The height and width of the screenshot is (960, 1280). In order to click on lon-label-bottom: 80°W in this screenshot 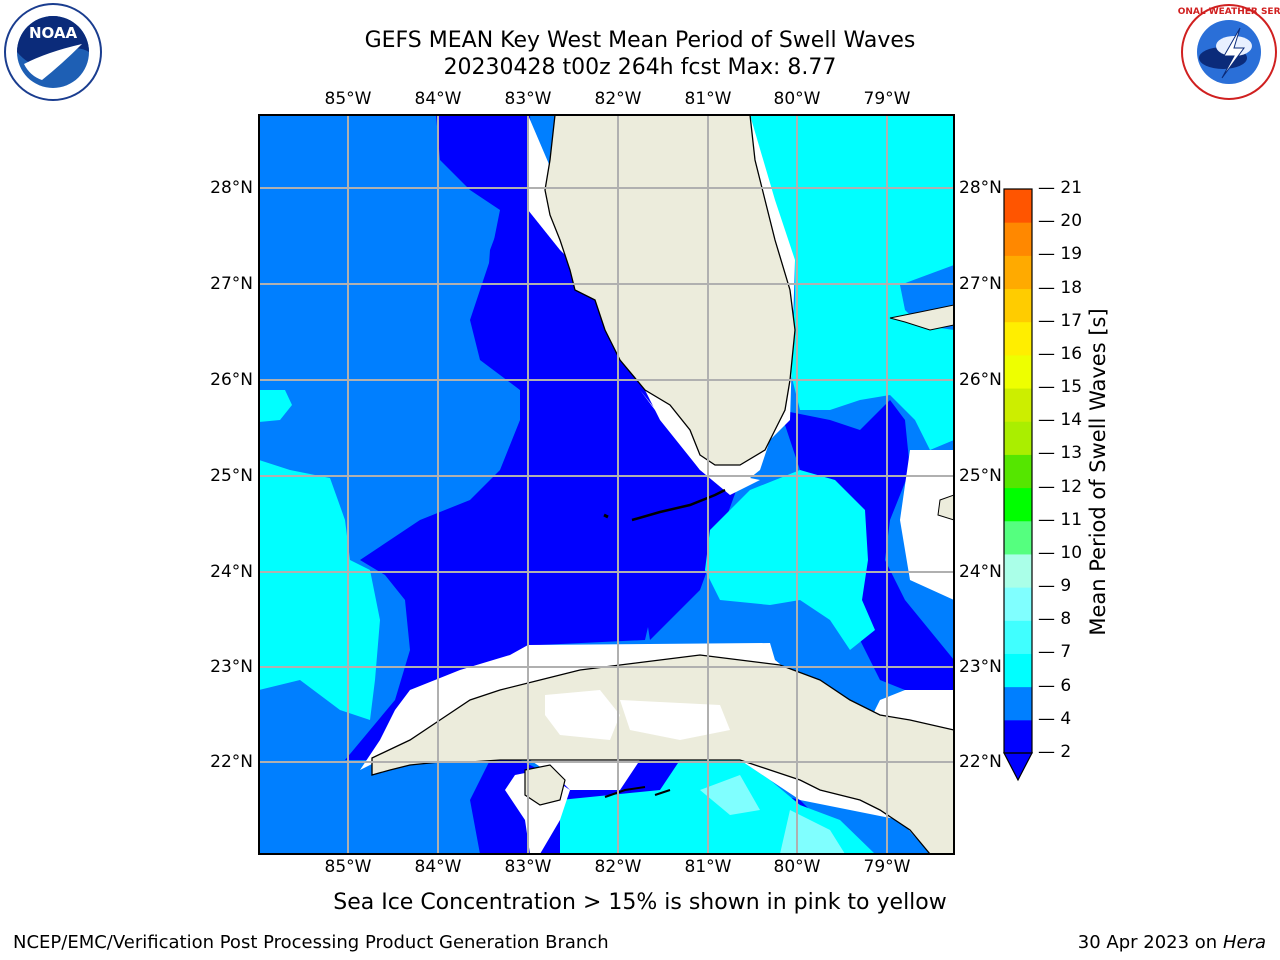, I will do `click(797, 867)`.